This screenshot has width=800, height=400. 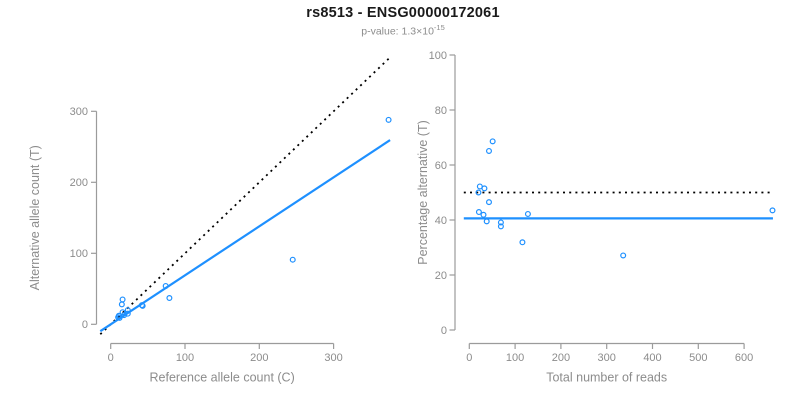 What do you see at coordinates (441, 111) in the screenshot?
I see `y-tick-label: 80` at bounding box center [441, 111].